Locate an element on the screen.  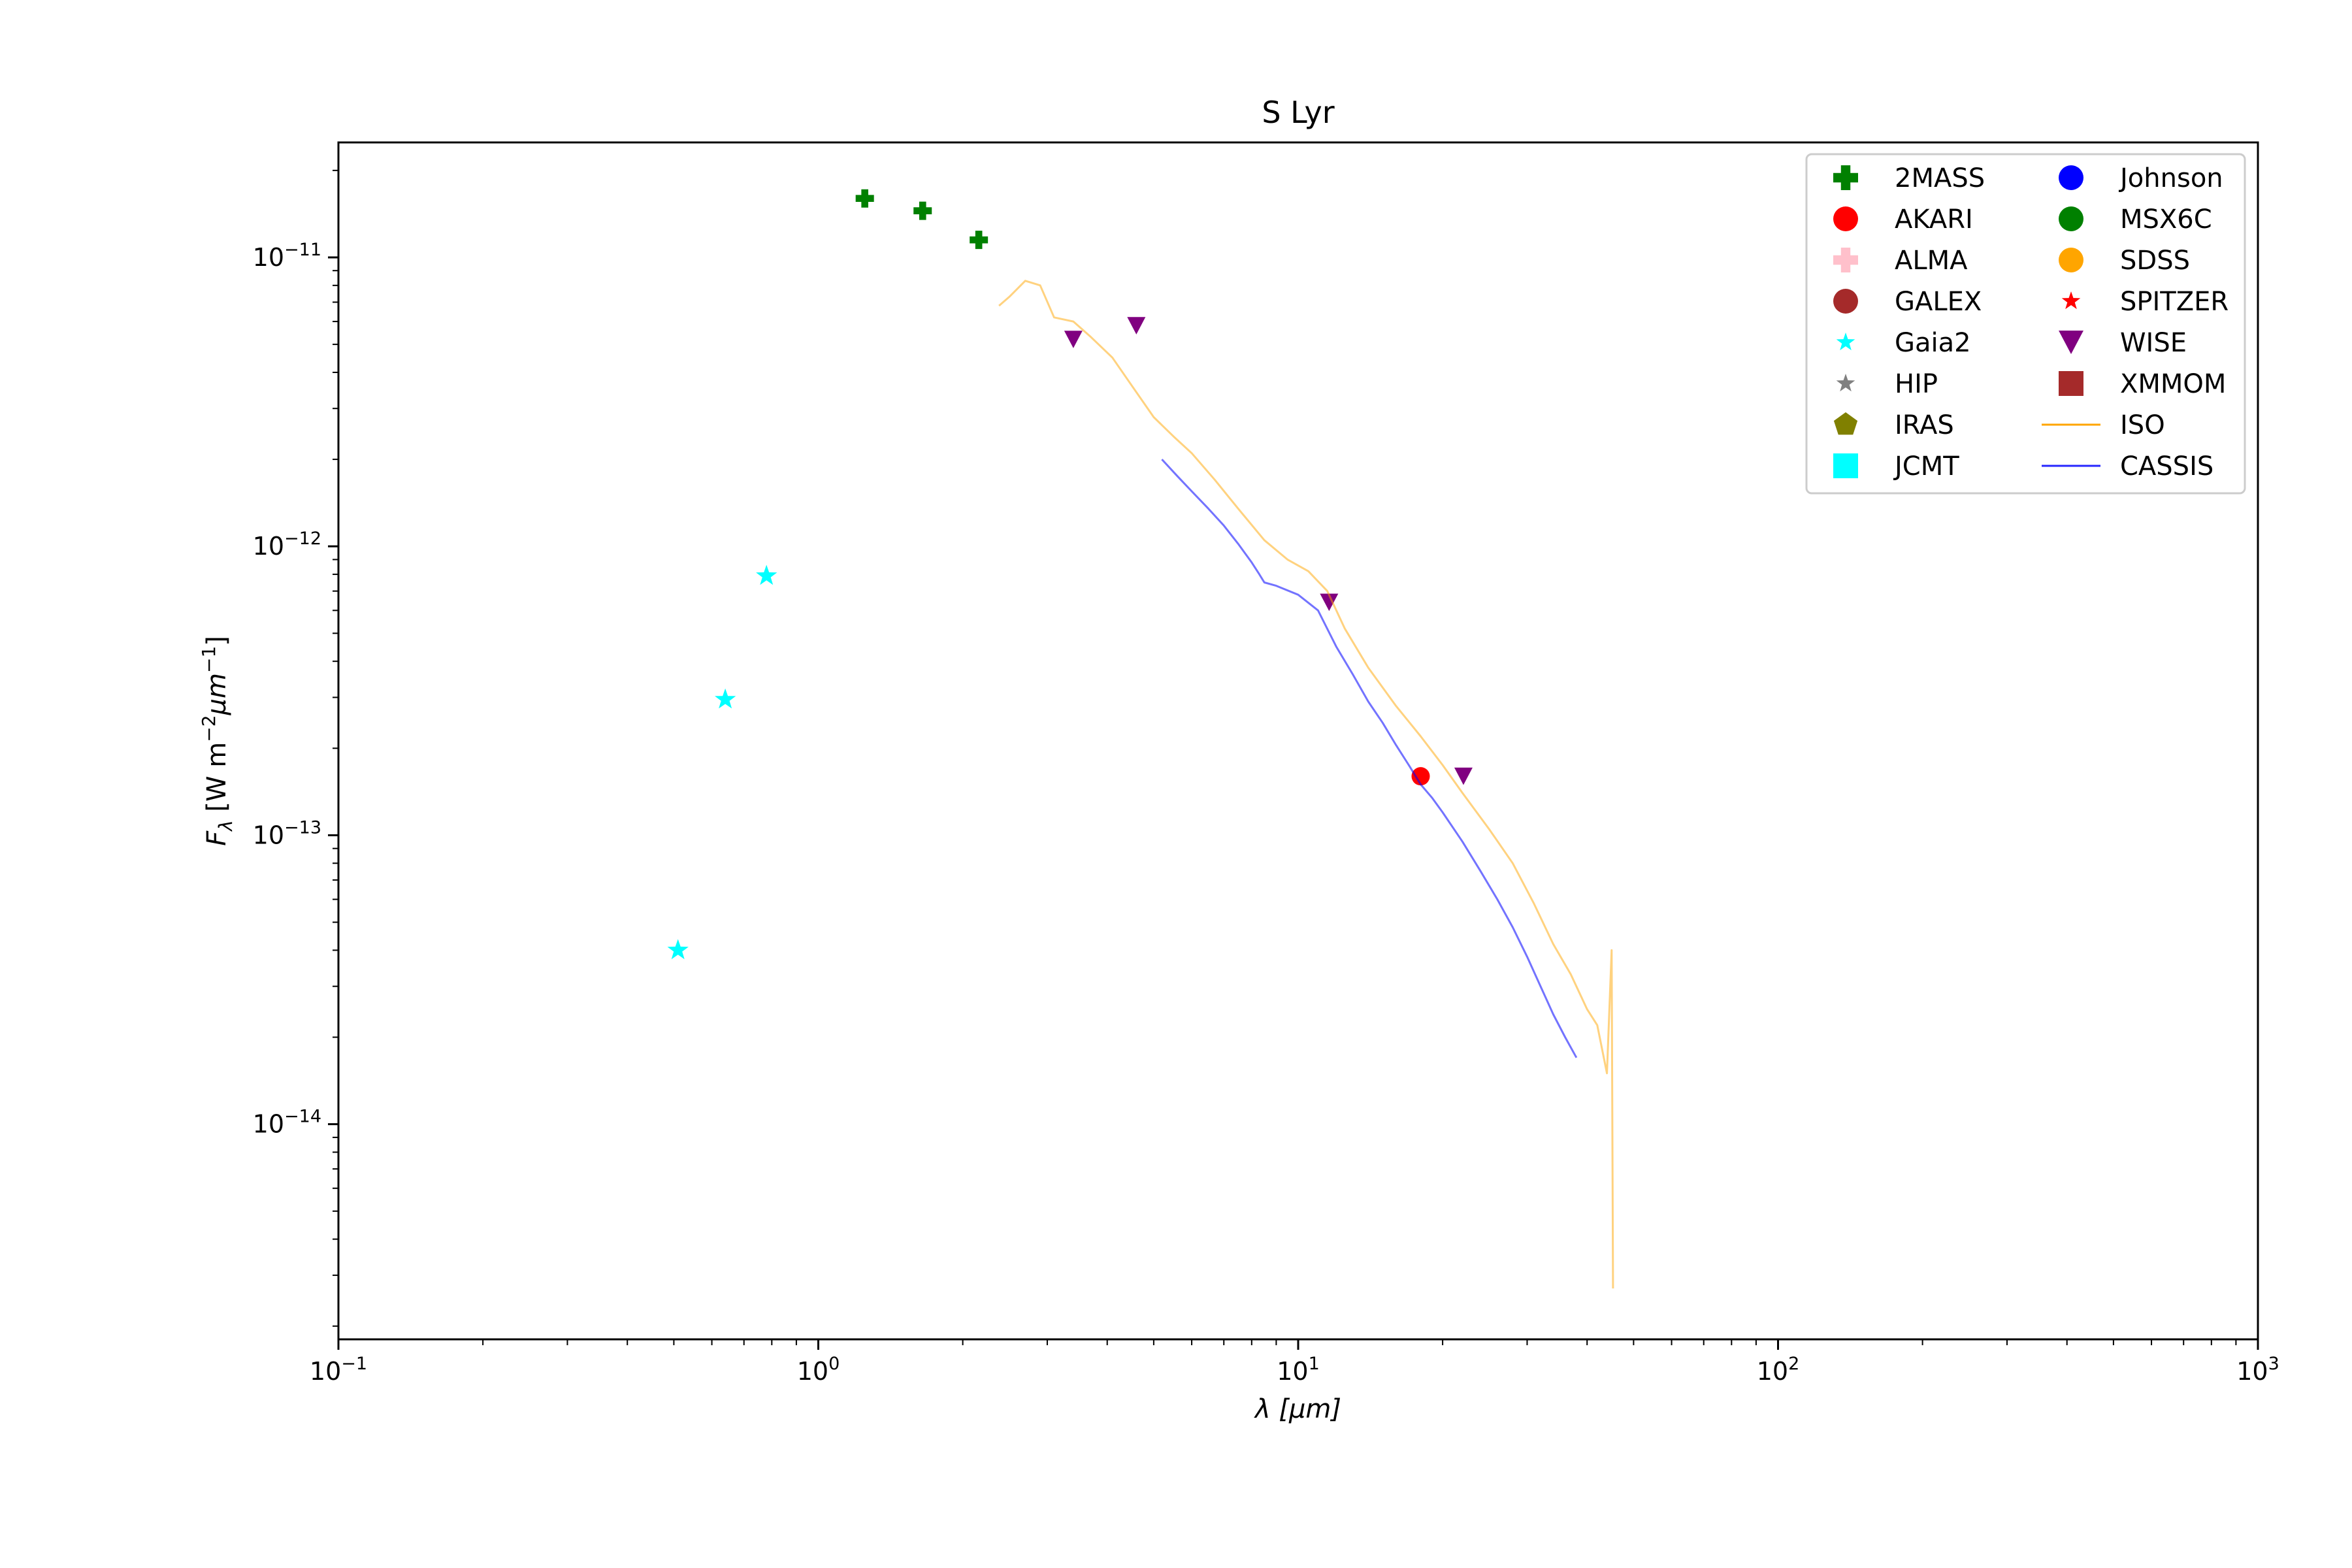
legend-label: JCMT is located at coordinates (1926, 466).